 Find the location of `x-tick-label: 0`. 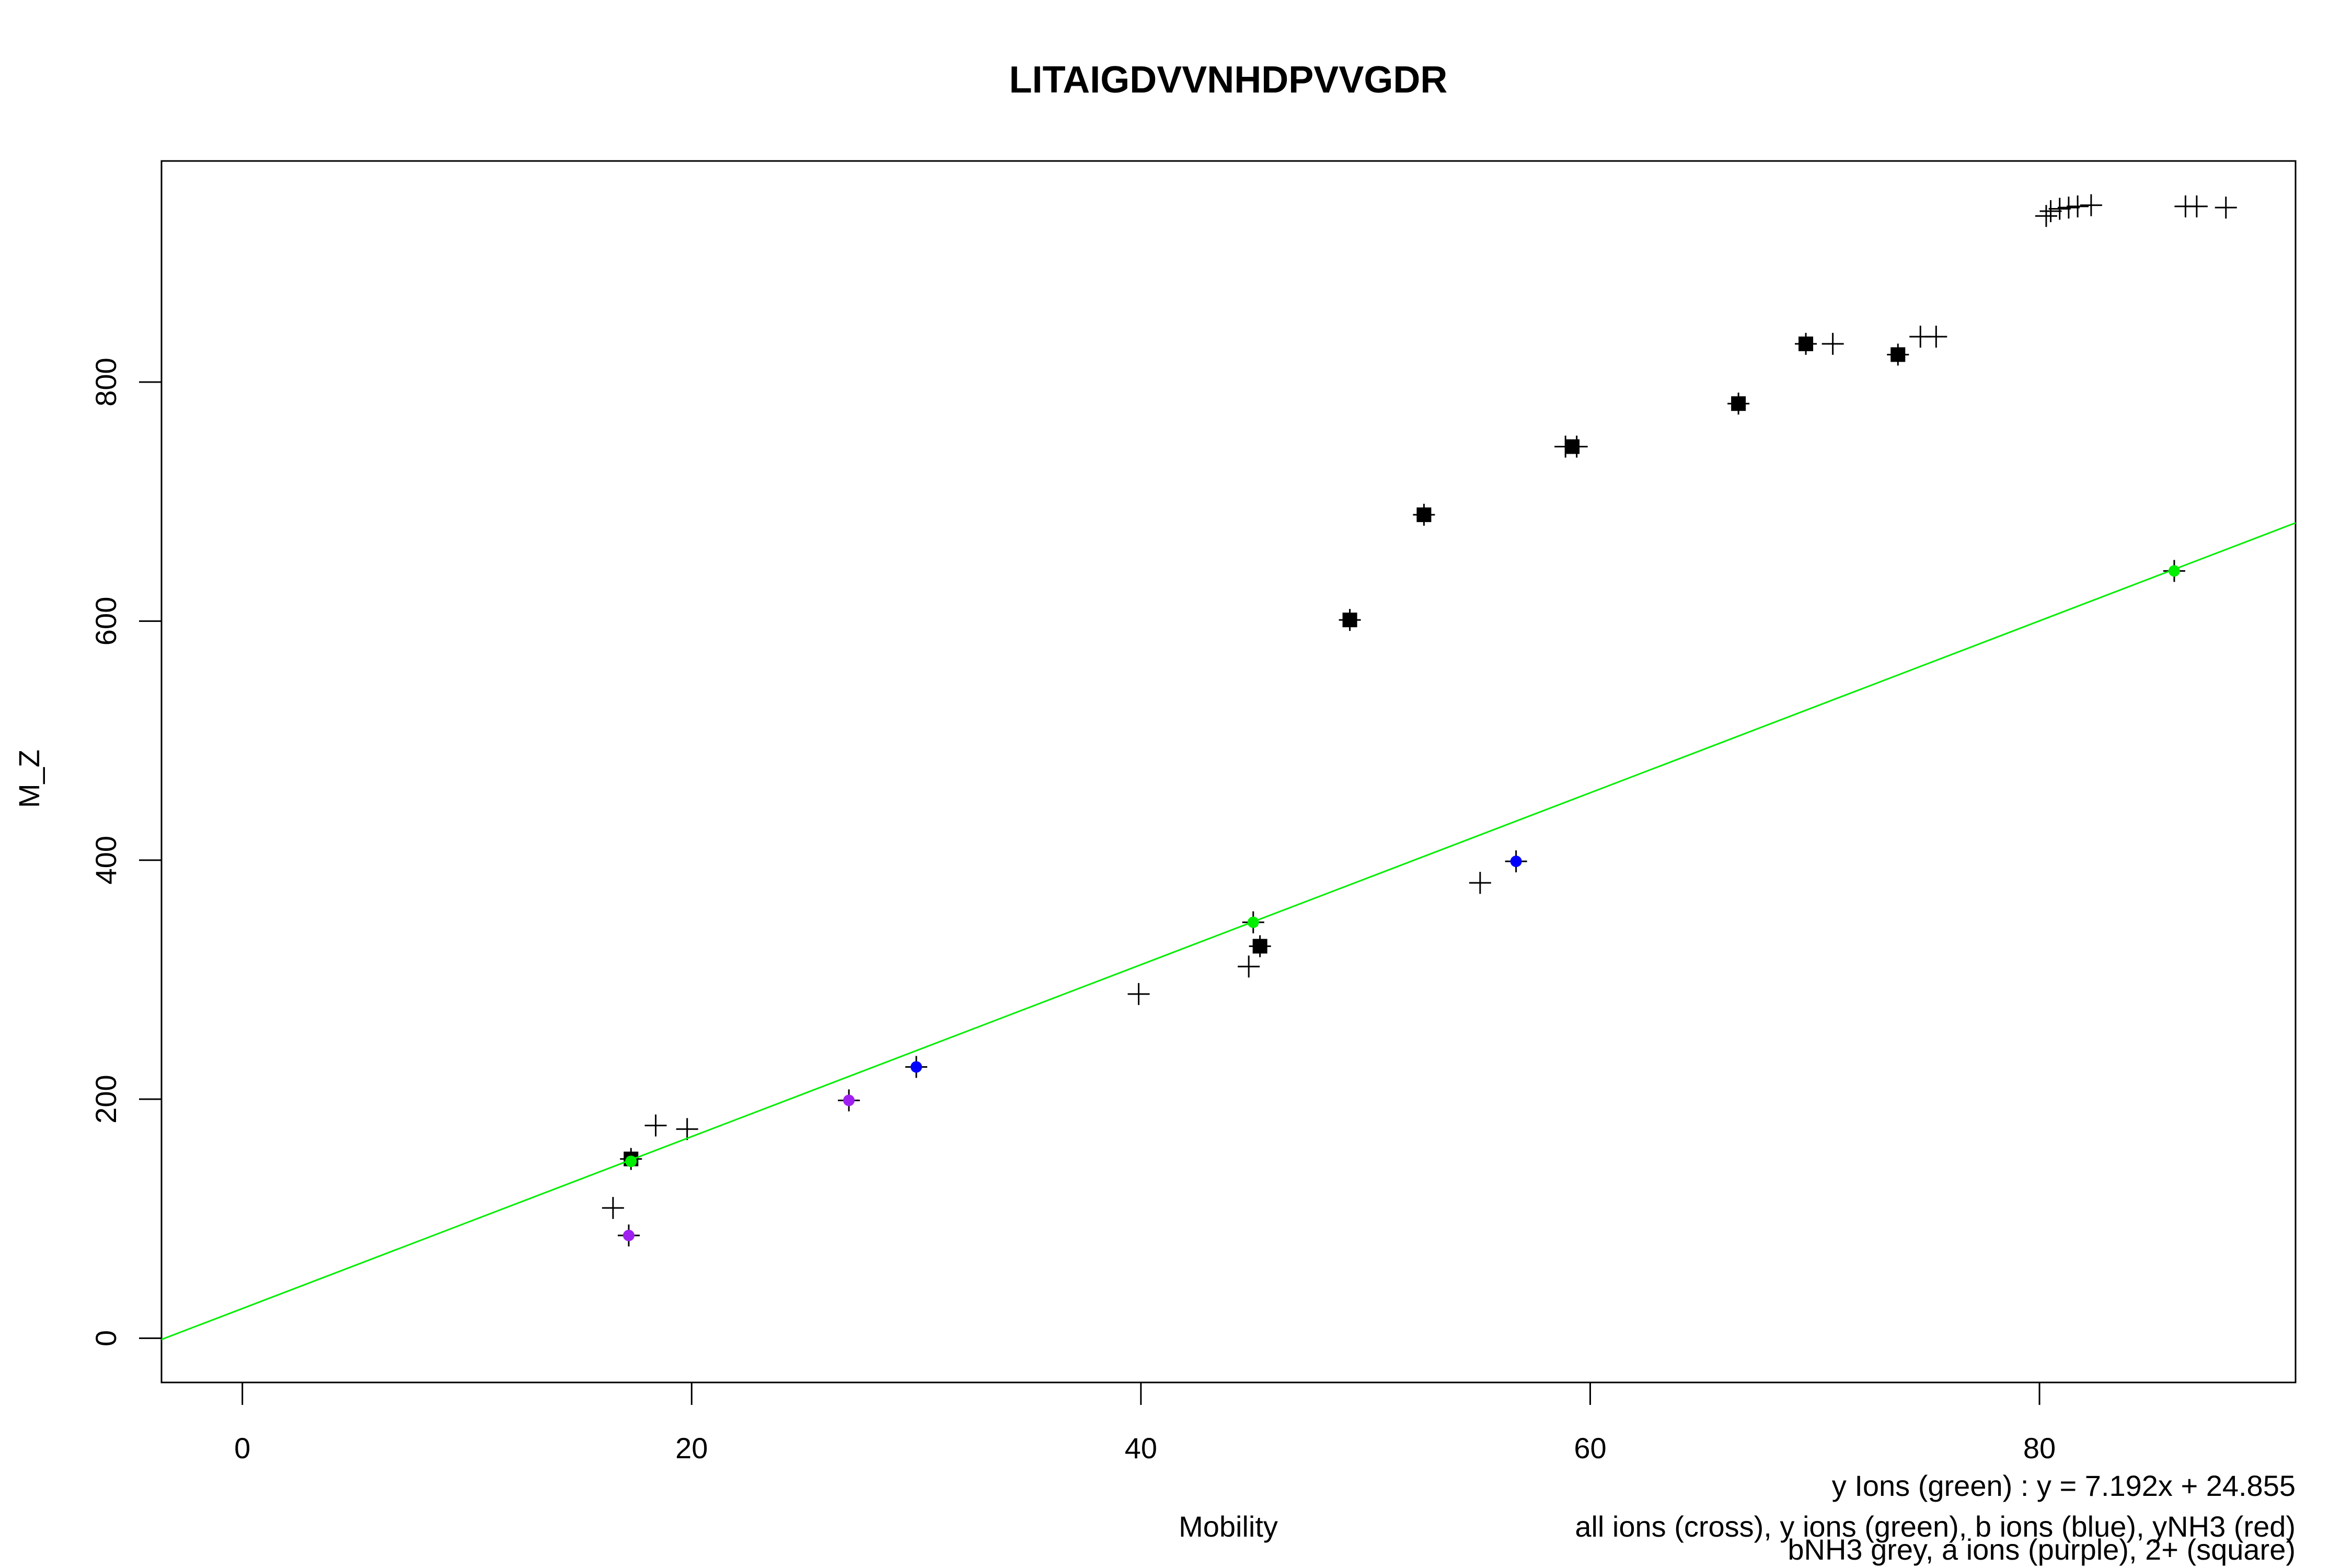

x-tick-label: 0 is located at coordinates (242, 1448).